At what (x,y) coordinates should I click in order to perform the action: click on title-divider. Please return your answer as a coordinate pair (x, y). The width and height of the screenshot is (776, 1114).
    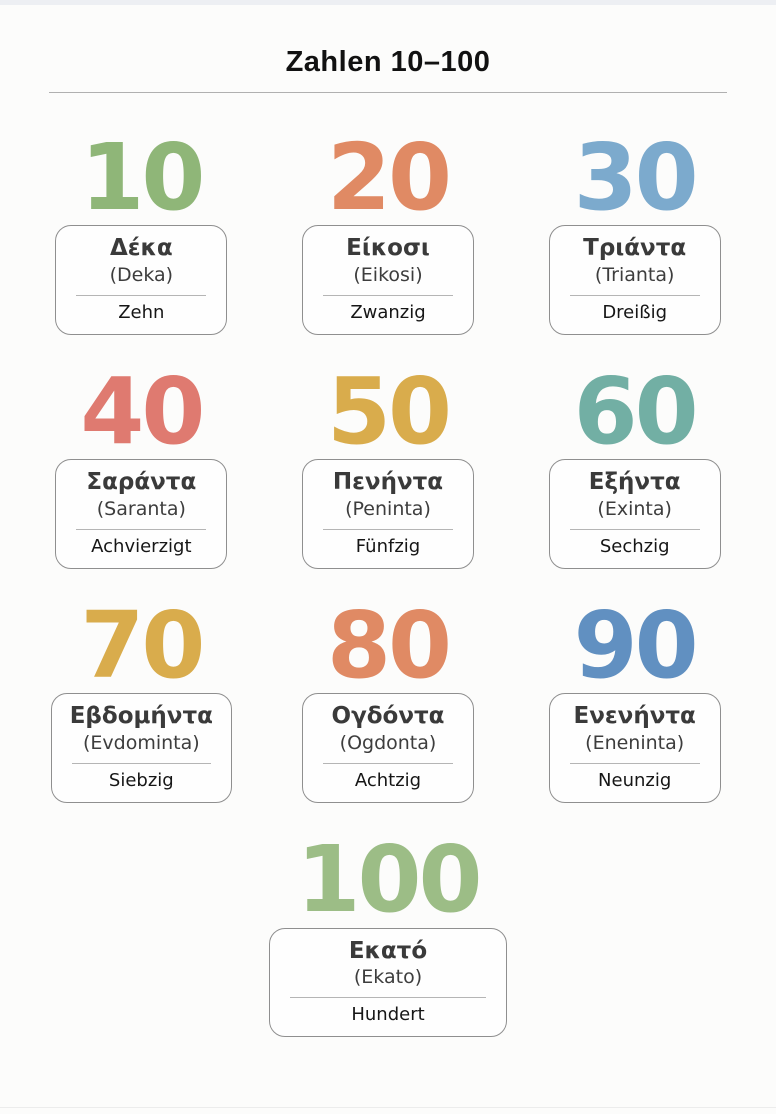
    Looking at the image, I should click on (388, 92).